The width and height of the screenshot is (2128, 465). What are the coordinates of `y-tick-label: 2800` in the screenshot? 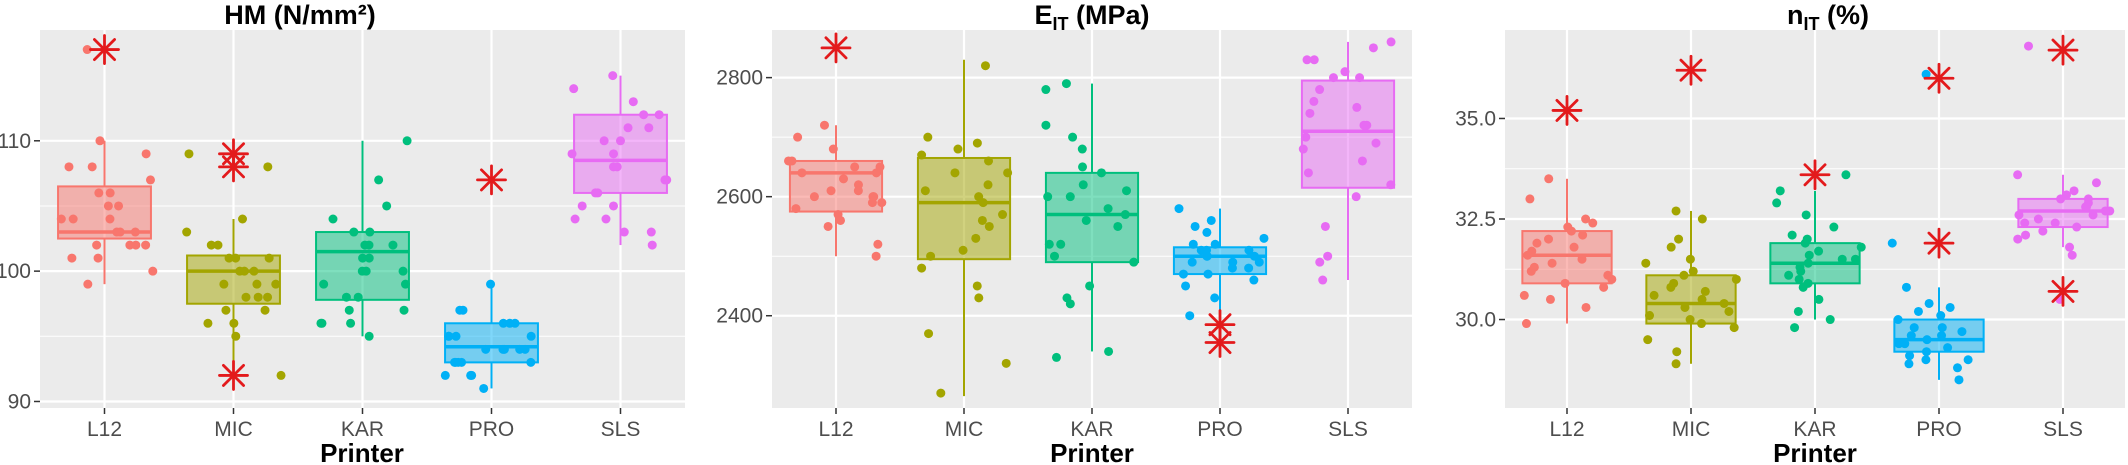 It's located at (739, 78).